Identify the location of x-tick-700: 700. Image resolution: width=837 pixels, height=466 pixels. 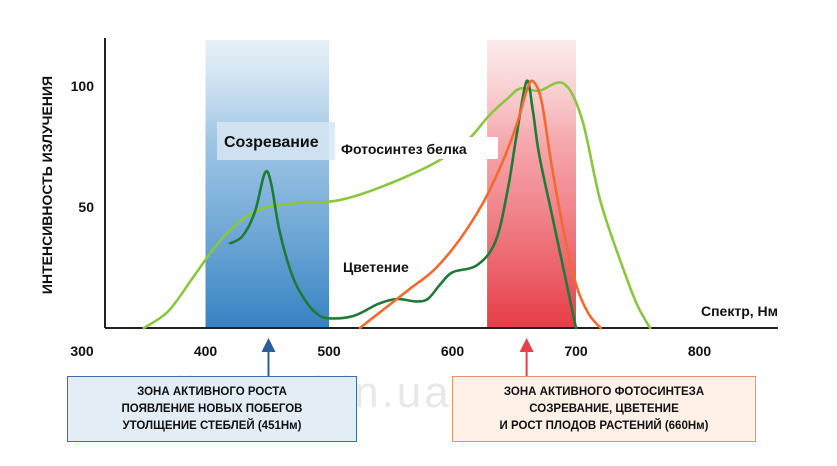
(576, 351).